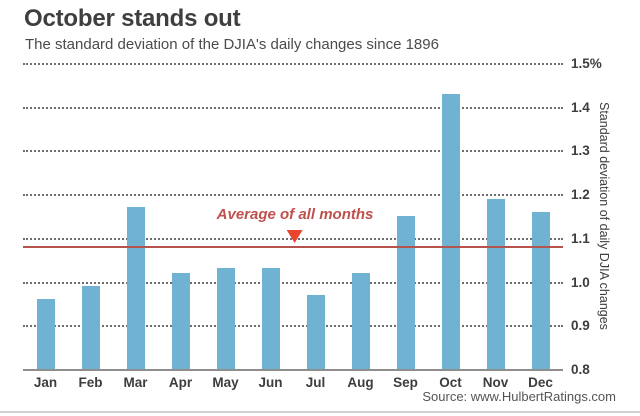  What do you see at coordinates (320, 412) in the screenshot?
I see `bottom-divider` at bounding box center [320, 412].